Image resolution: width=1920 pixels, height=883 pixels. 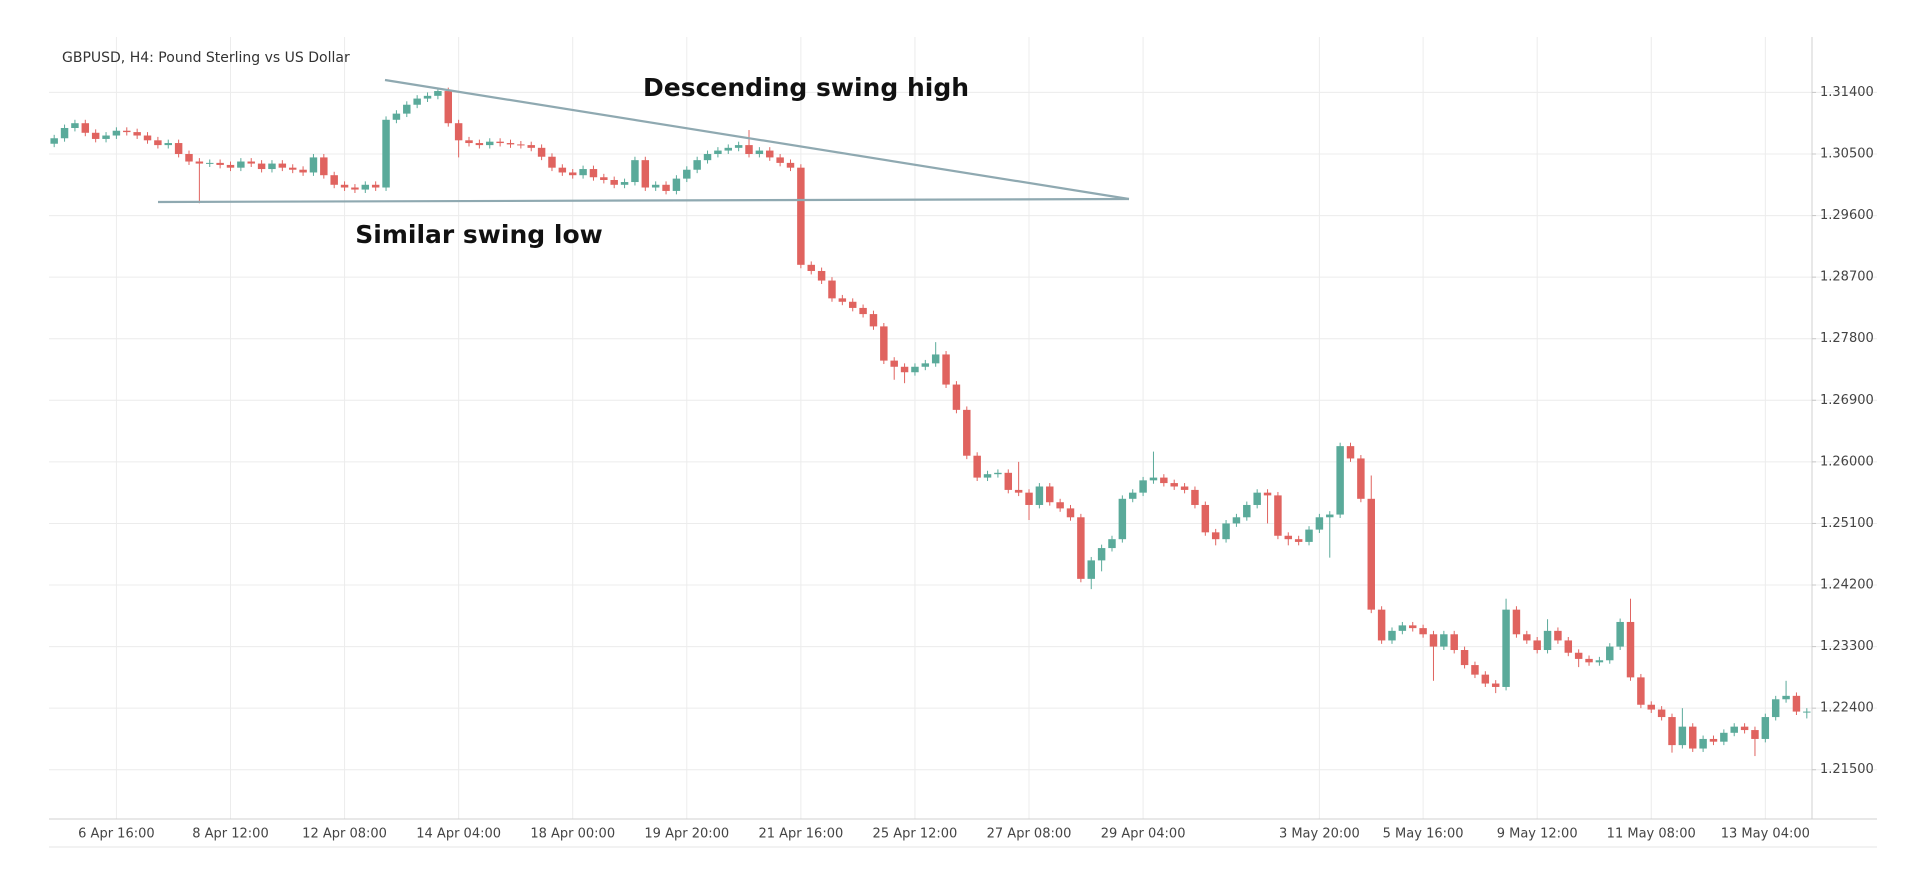 I want to click on x-tick-label: 18 Apr 00:00, so click(x=572, y=834).